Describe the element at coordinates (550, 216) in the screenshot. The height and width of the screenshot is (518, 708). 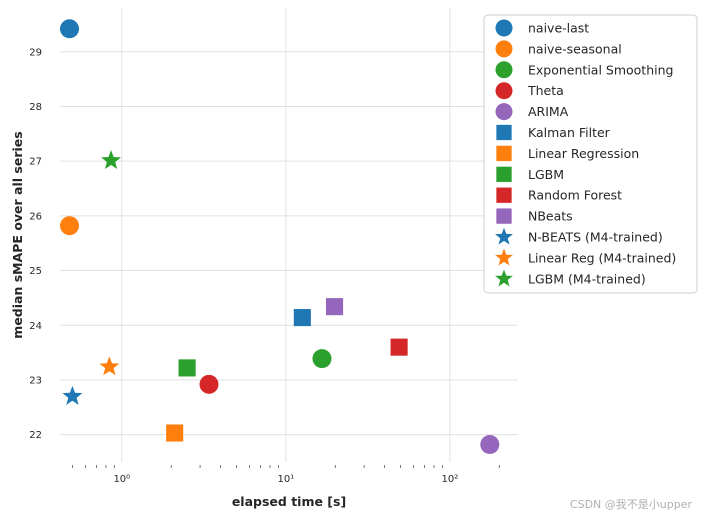
I see `legend-label: NBeats` at that location.